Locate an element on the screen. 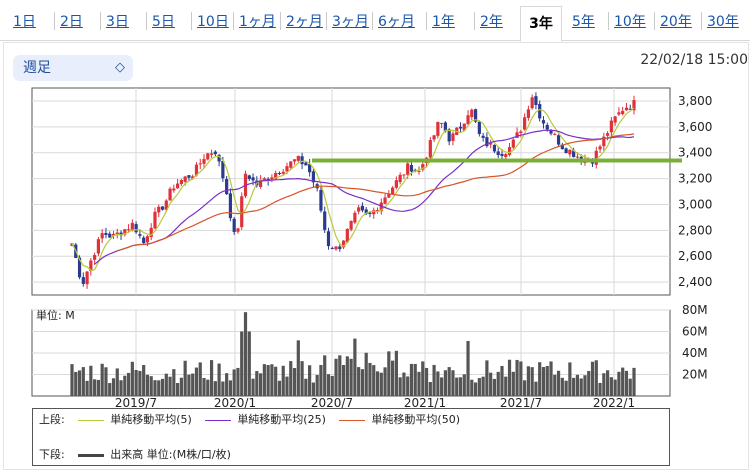  tab-6: 1ヶ月 is located at coordinates (257, 22).